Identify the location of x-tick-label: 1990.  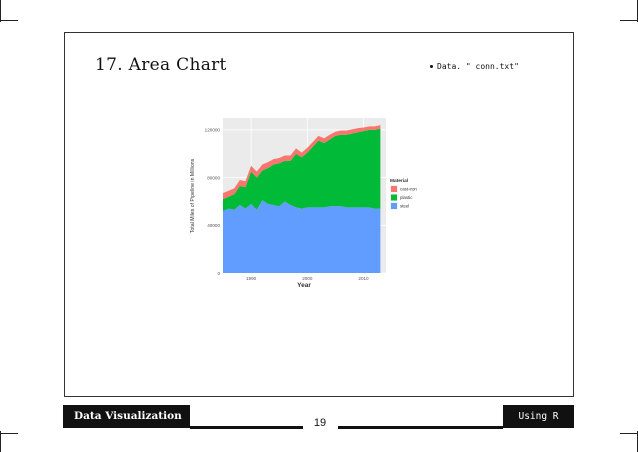
(251, 278).